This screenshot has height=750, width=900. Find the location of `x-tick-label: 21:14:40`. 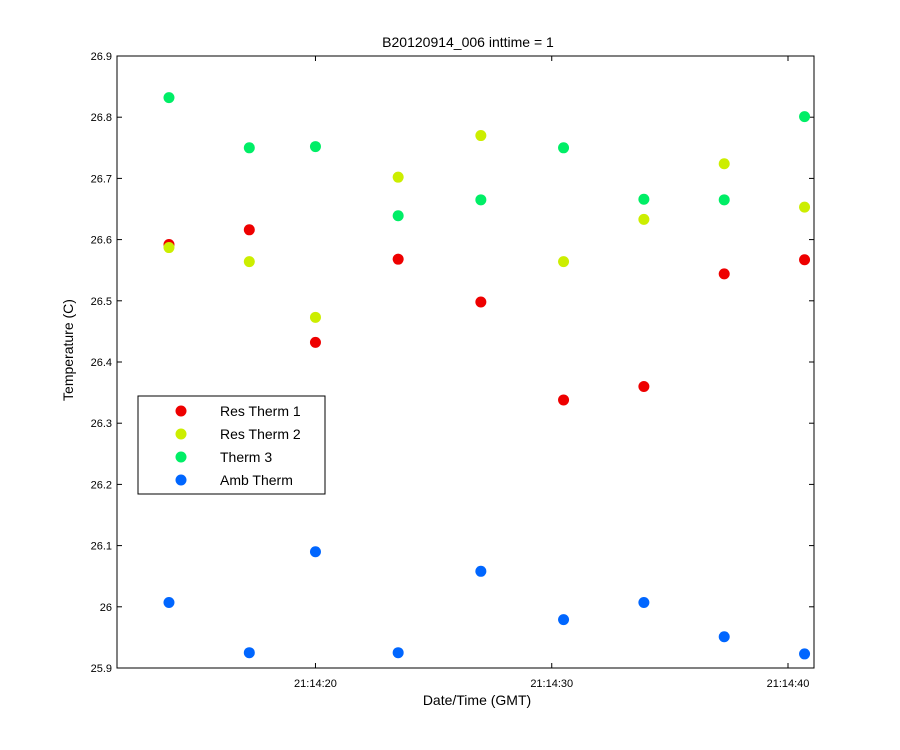

x-tick-label: 21:14:40 is located at coordinates (788, 684).